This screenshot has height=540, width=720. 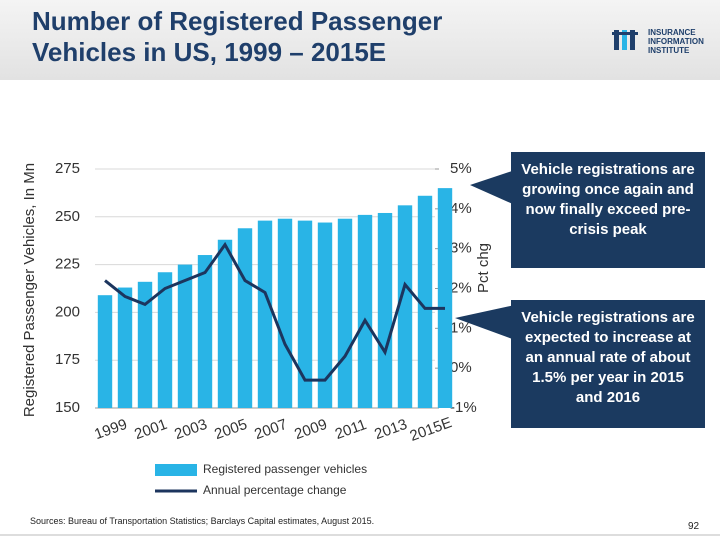 What do you see at coordinates (694, 526) in the screenshot?
I see `page-number: 92` at bounding box center [694, 526].